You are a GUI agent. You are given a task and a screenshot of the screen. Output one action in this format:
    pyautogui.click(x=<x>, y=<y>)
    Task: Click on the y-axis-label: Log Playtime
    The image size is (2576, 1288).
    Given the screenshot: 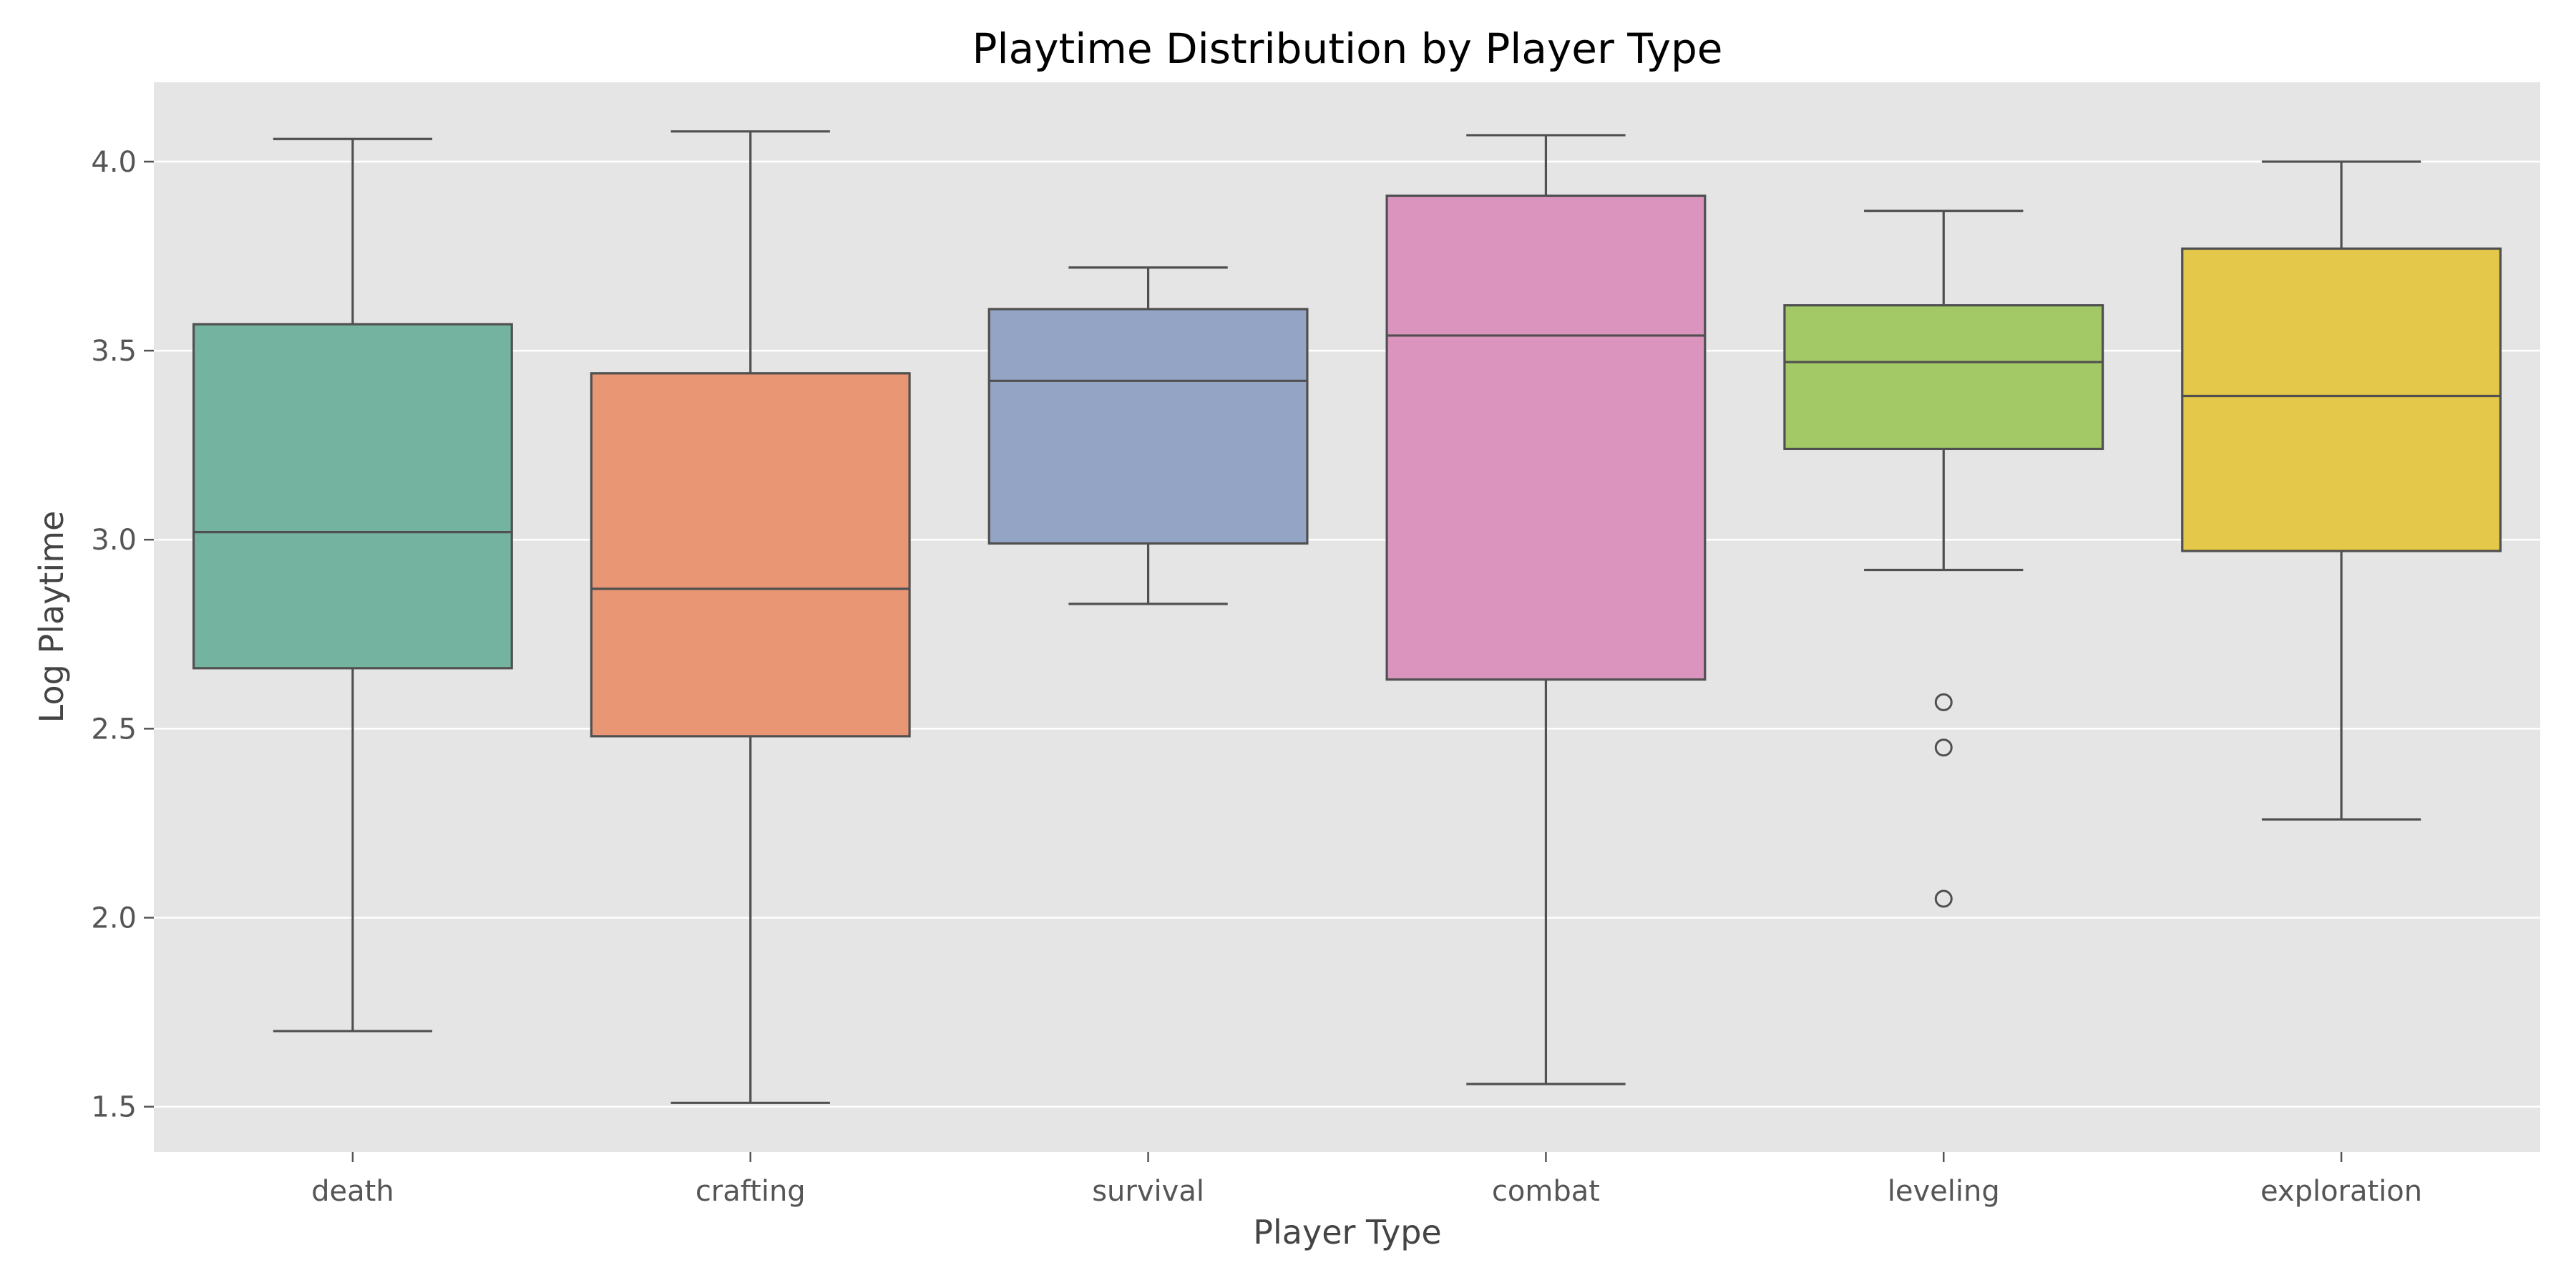 What is the action you would take?
    pyautogui.click(x=51, y=617)
    